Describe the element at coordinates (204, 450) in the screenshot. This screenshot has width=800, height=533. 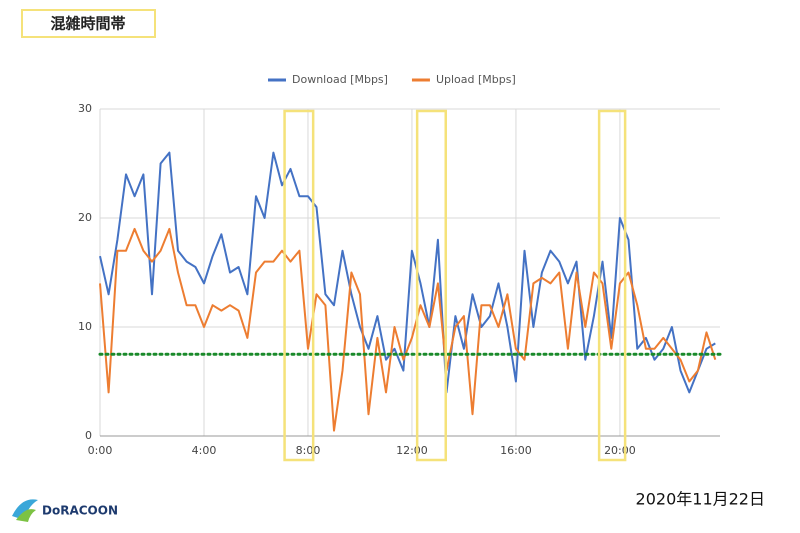
I see `x-tick-label: 4:00` at that location.